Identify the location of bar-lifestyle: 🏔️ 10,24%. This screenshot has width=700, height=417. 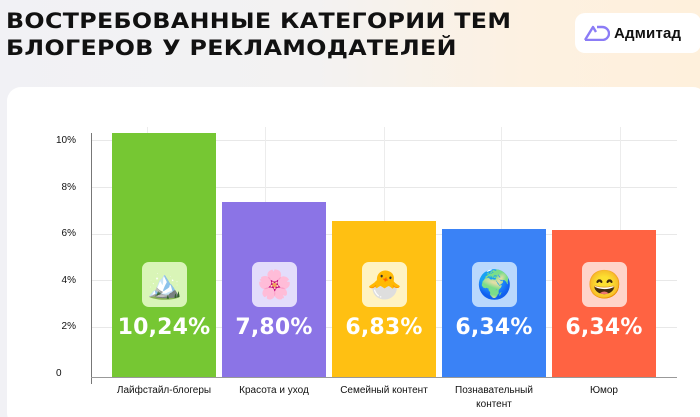
(164, 255).